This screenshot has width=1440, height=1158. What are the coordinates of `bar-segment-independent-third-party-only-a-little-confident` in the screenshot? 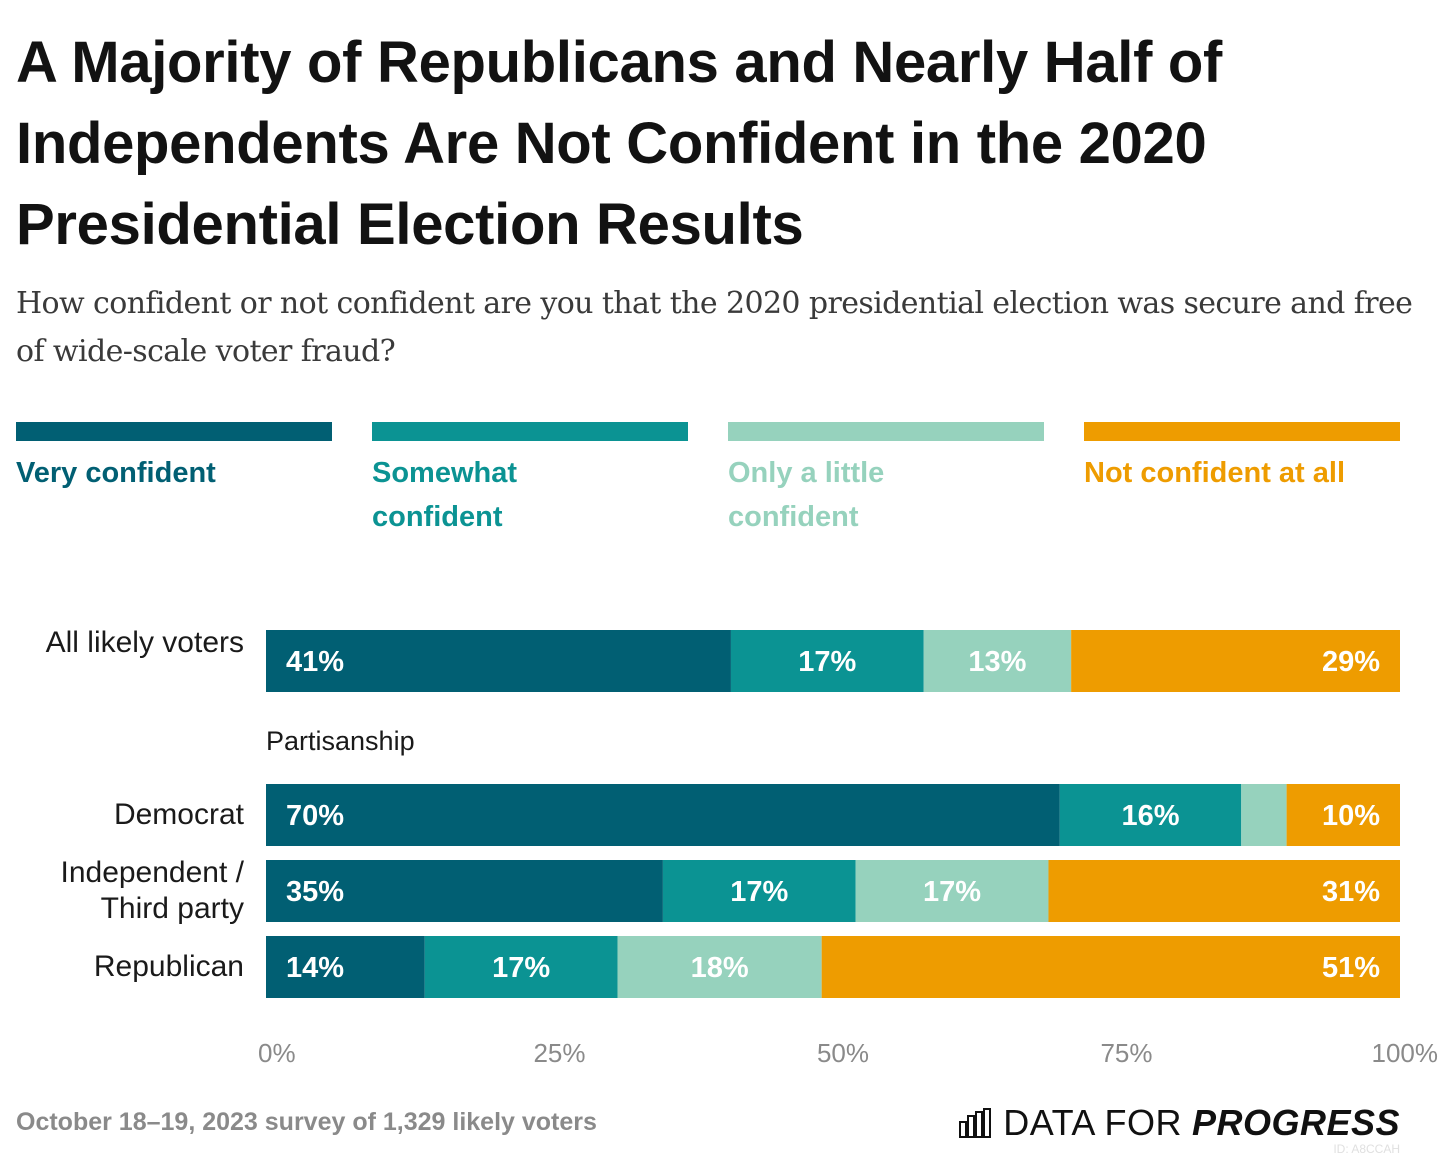 It's located at (952, 891).